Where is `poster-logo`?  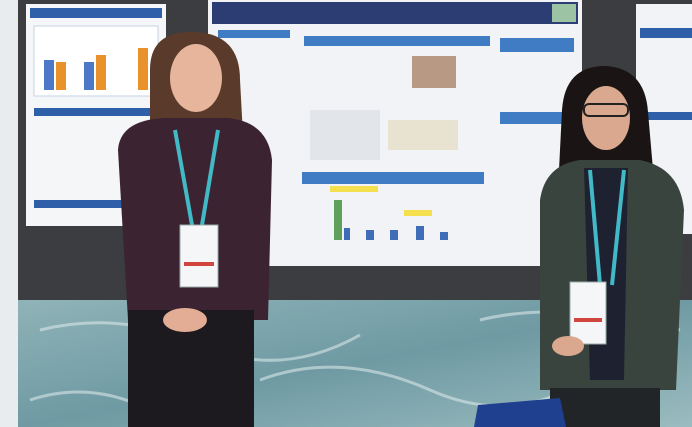
poster-logo is located at coordinates (564, 13).